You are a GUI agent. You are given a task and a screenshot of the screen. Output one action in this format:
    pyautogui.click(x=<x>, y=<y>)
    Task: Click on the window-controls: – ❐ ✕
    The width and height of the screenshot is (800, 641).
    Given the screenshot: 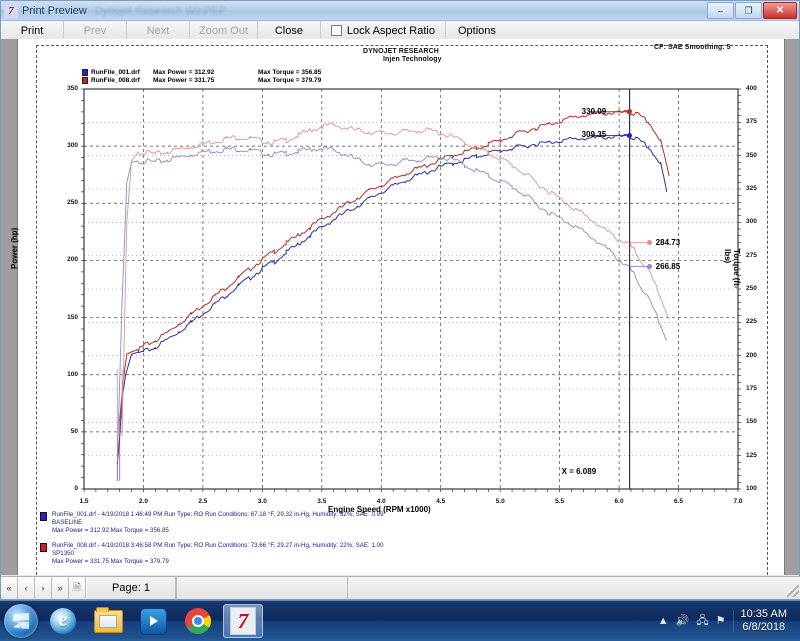 What is the action you would take?
    pyautogui.click(x=752, y=10)
    